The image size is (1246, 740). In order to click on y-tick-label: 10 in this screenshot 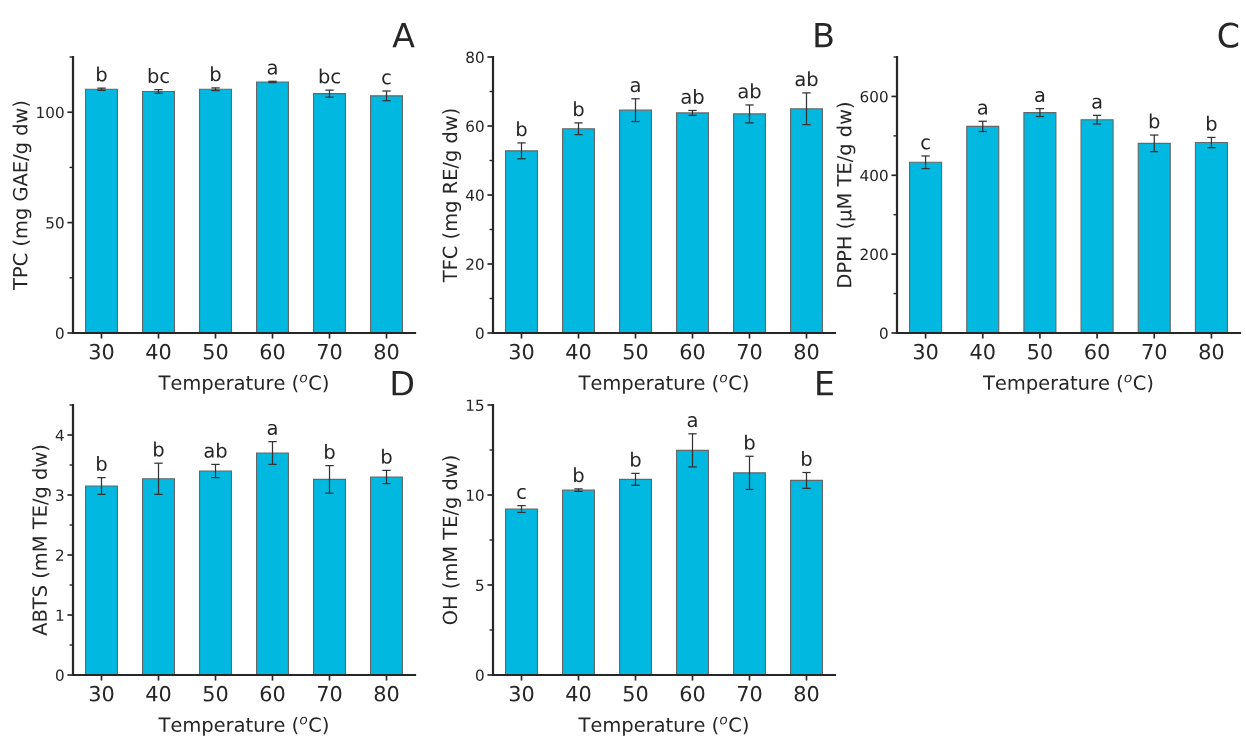, I will do `click(475, 495)`.